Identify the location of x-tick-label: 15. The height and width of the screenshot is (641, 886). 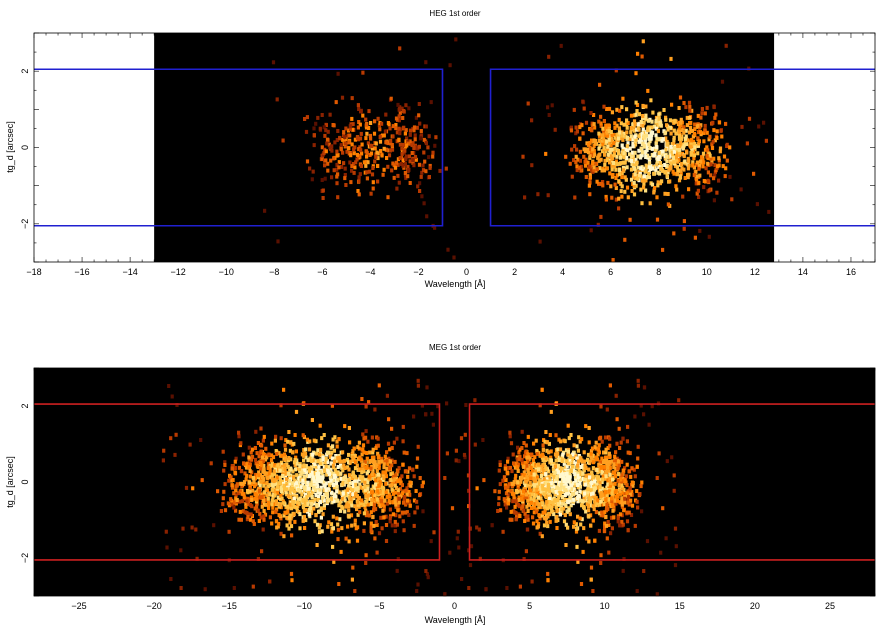
(680, 606).